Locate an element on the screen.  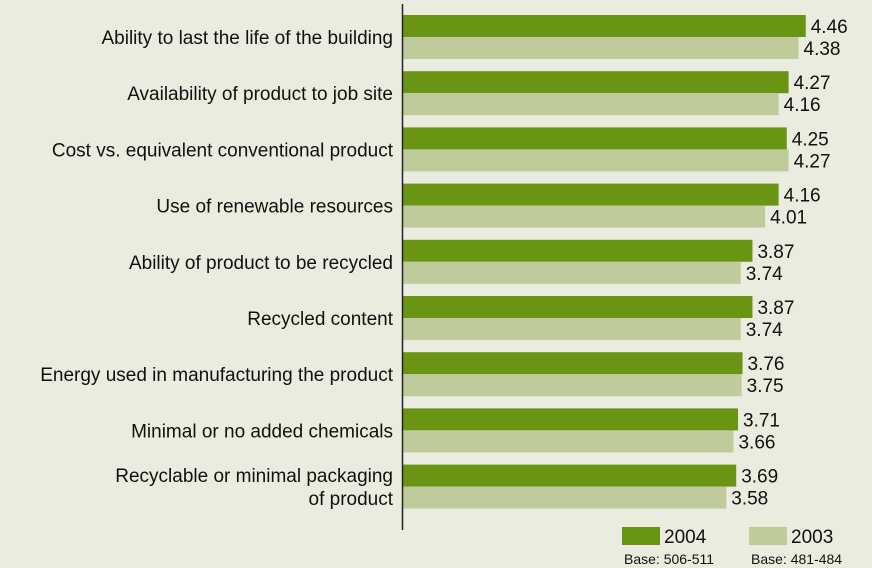
legend-label-2003: 2003 is located at coordinates (812, 537).